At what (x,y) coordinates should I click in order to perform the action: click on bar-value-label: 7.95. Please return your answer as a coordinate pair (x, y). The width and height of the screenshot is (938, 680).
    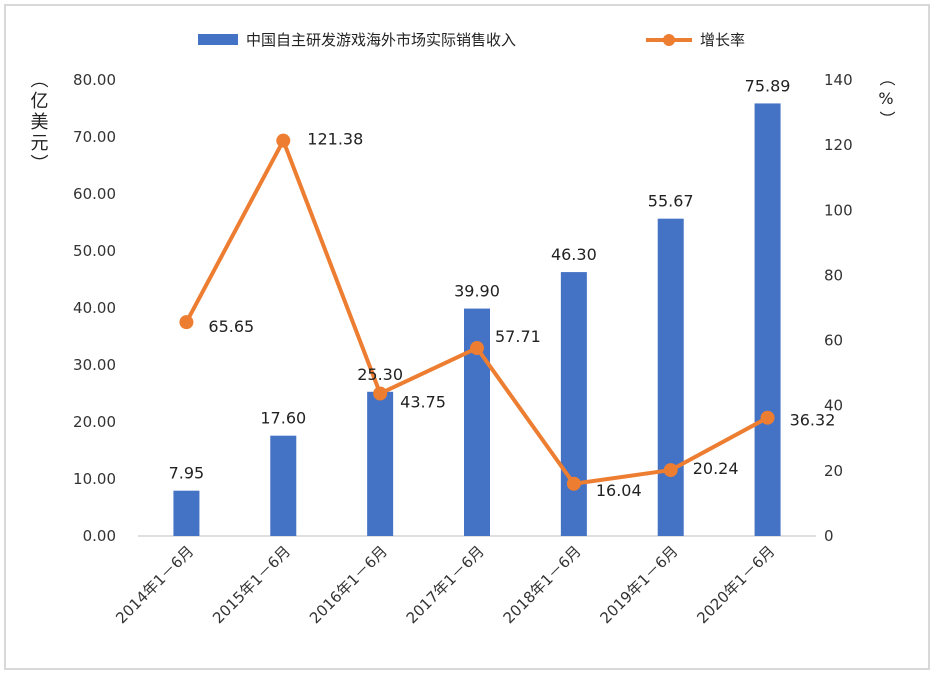
    Looking at the image, I should click on (187, 473).